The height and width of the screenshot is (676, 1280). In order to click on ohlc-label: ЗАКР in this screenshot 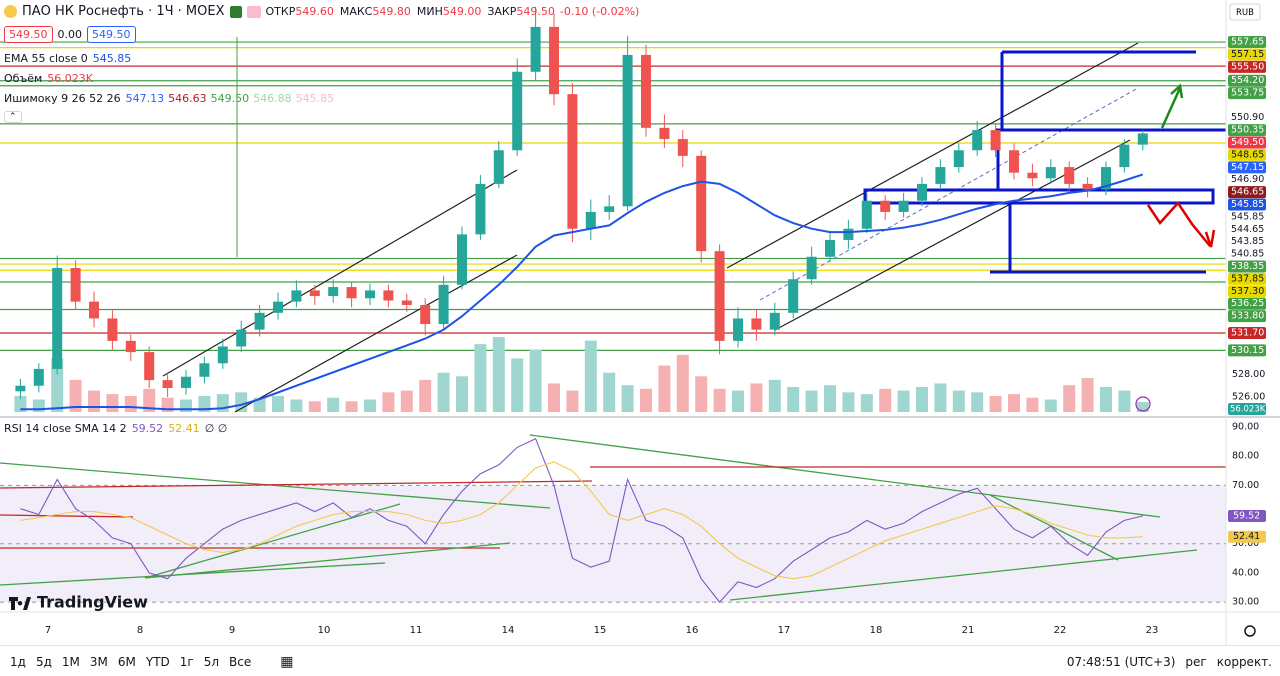, I will do `click(502, 11)`.